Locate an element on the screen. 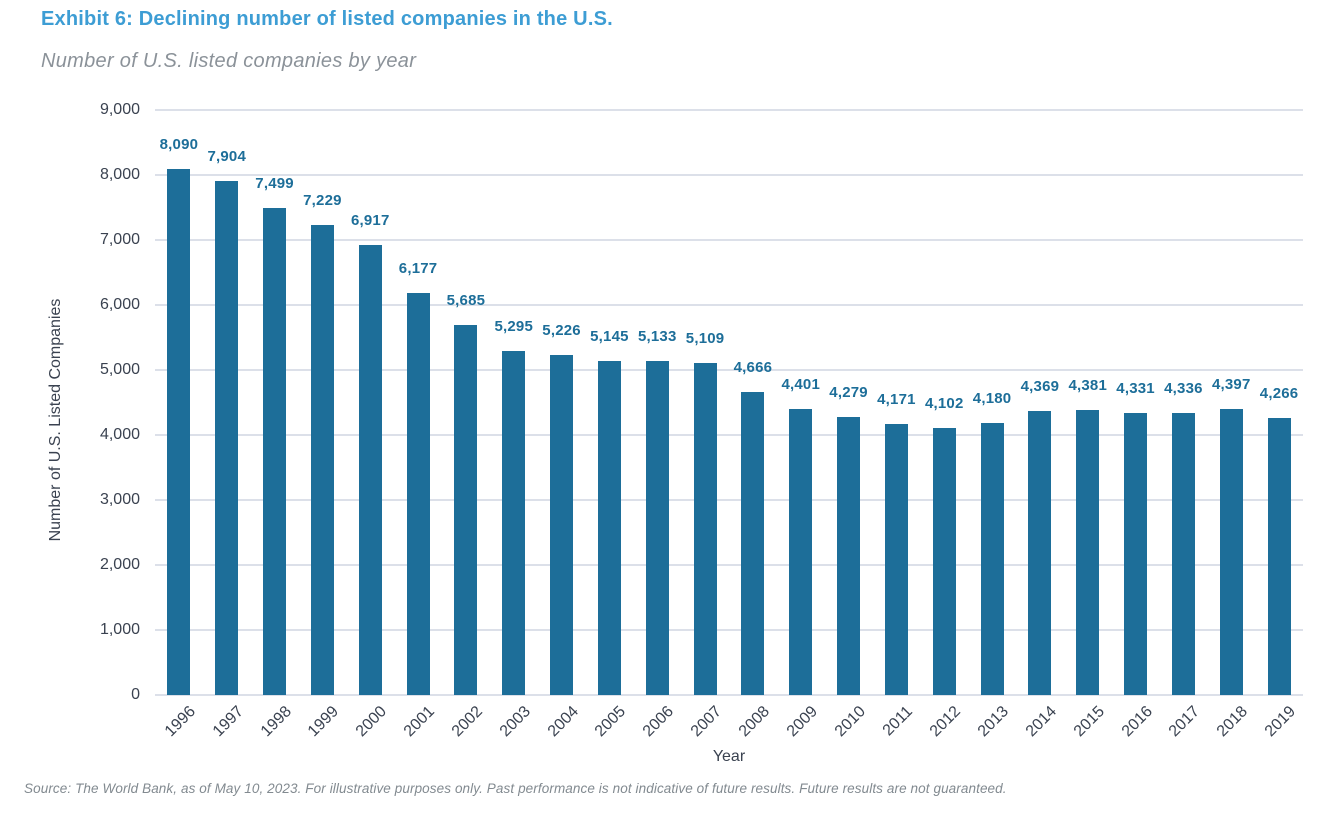  x-tick-label: 2010 is located at coordinates (850, 722).